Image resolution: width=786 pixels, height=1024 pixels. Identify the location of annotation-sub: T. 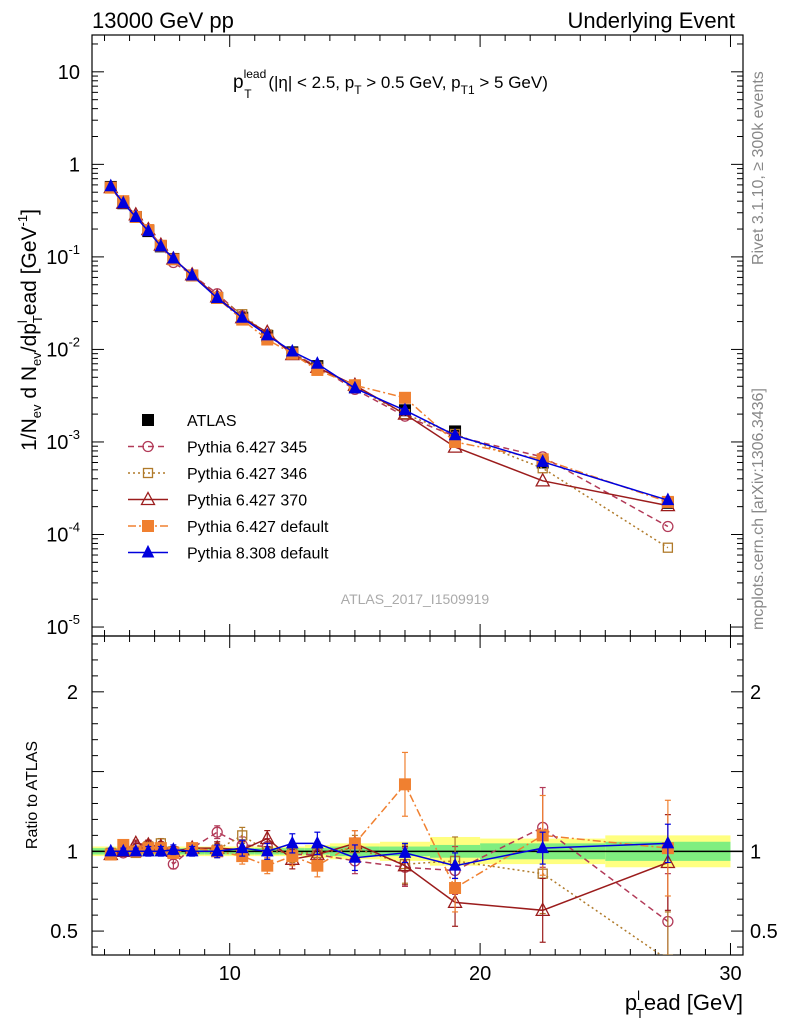
(248, 94).